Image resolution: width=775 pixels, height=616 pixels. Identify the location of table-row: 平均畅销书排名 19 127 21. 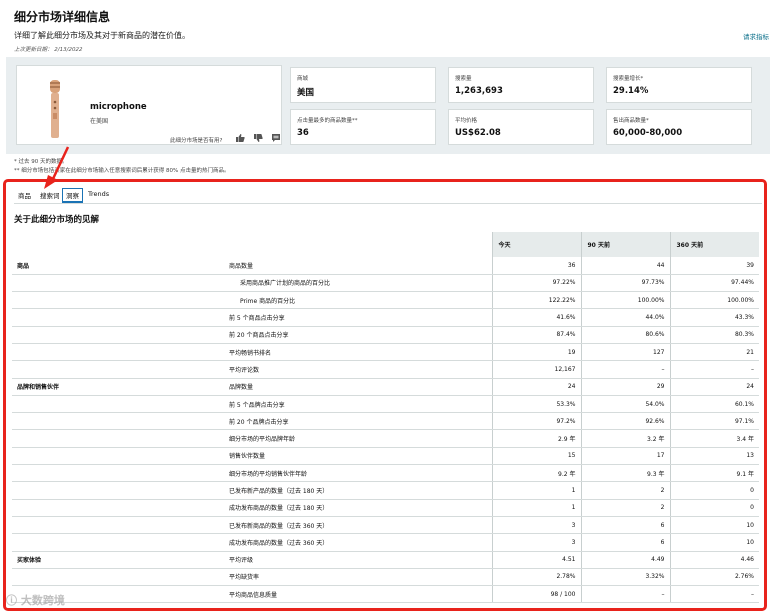
(385, 352).